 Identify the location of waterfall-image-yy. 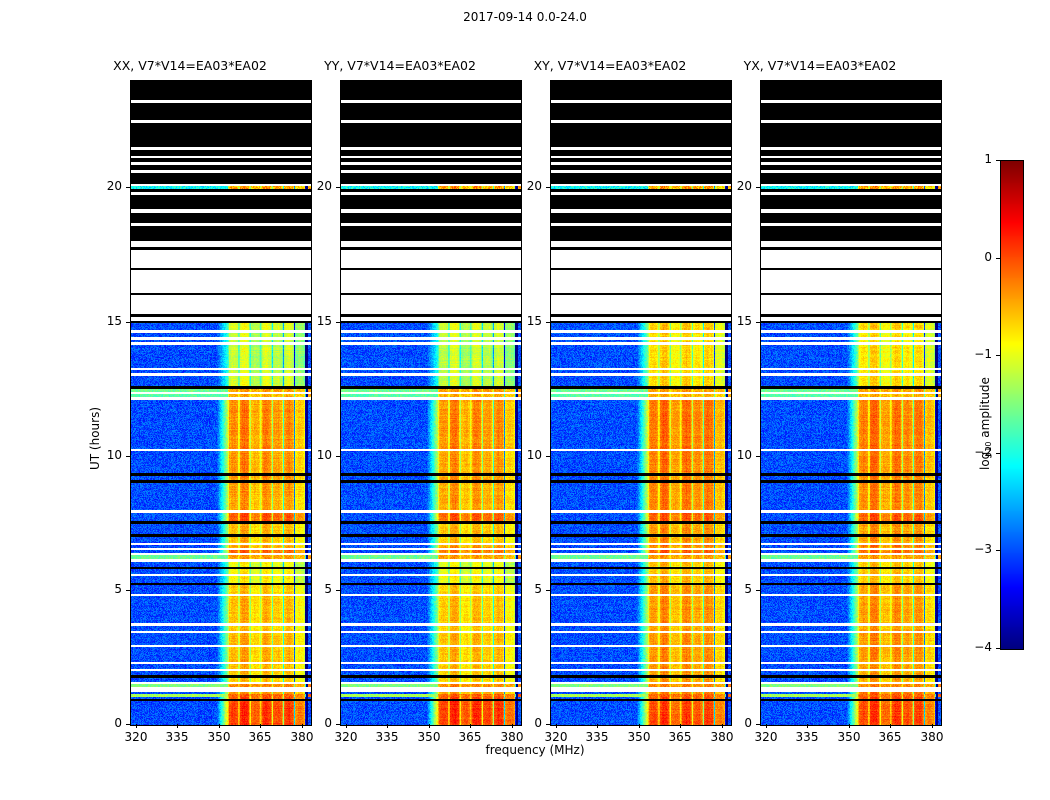
(431, 403).